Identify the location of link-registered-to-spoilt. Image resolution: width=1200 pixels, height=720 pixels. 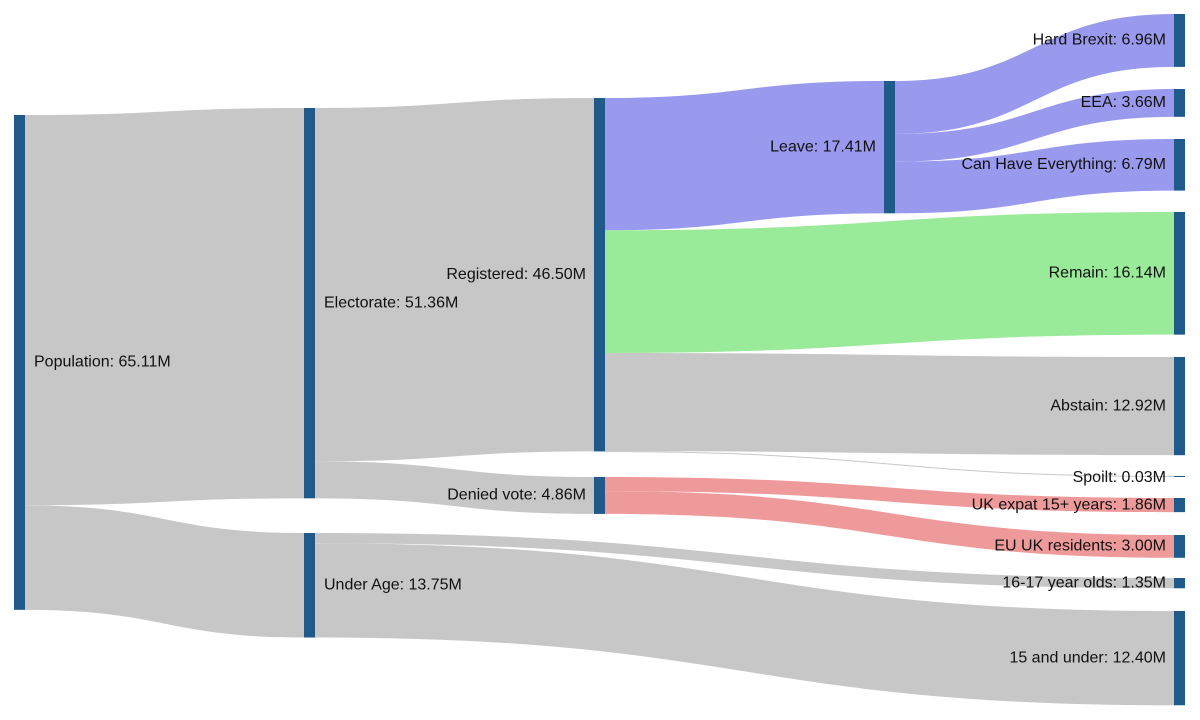
(889, 464).